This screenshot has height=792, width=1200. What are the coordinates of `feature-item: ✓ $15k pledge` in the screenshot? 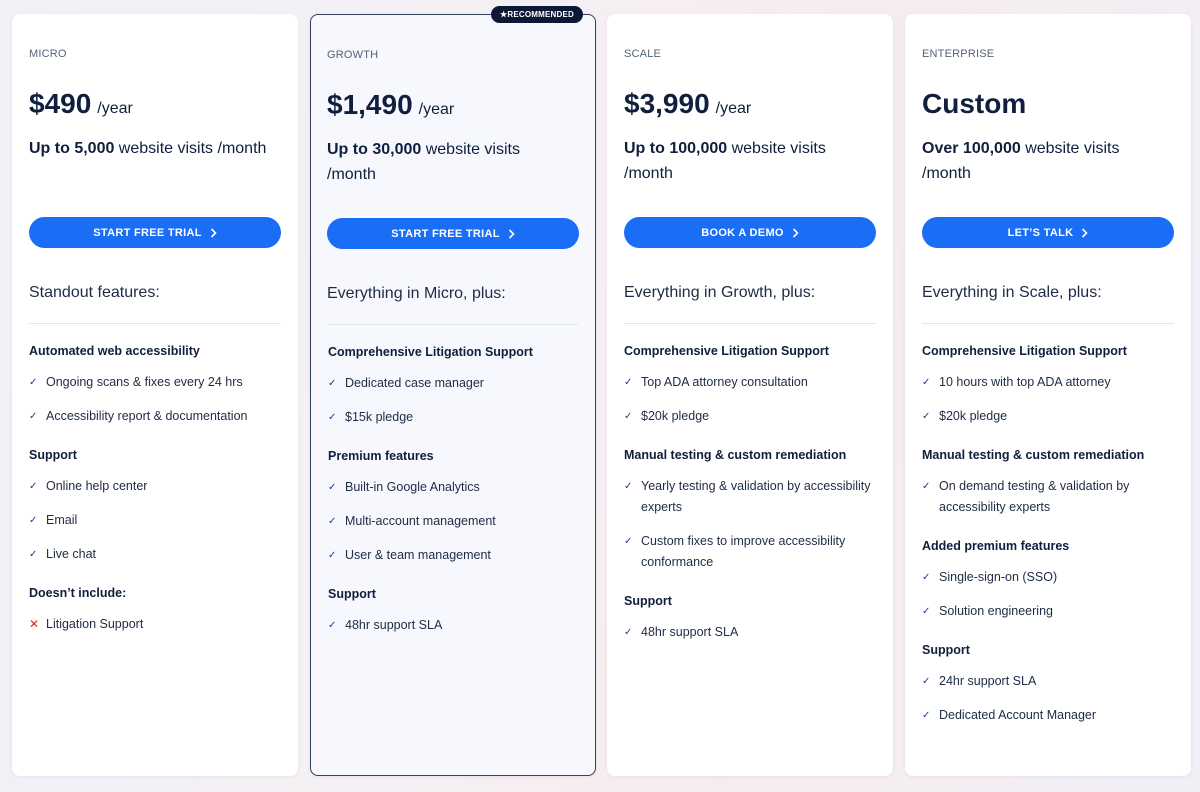 It's located at (456, 425).